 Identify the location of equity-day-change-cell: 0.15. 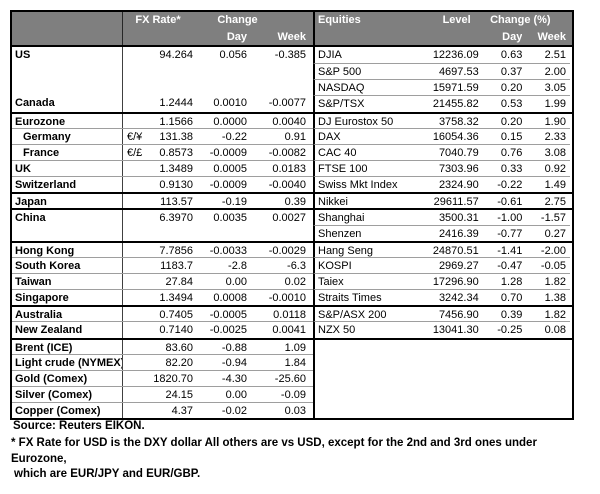
(511, 136).